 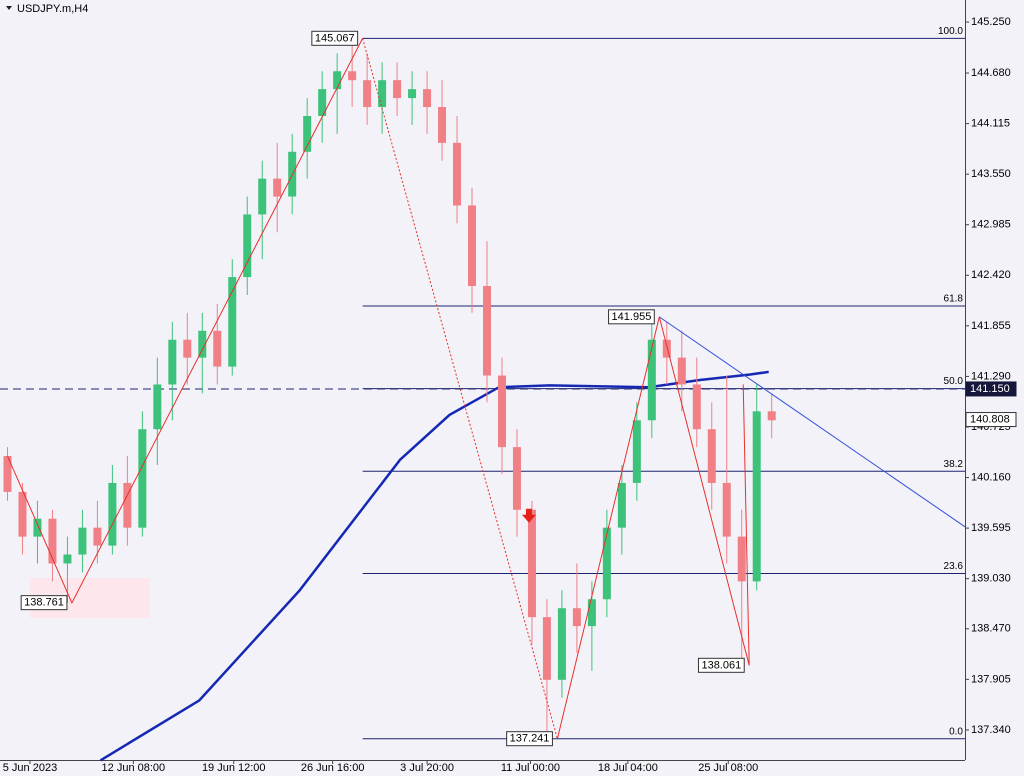 What do you see at coordinates (812, 422) in the screenshot?
I see `trendline` at bounding box center [812, 422].